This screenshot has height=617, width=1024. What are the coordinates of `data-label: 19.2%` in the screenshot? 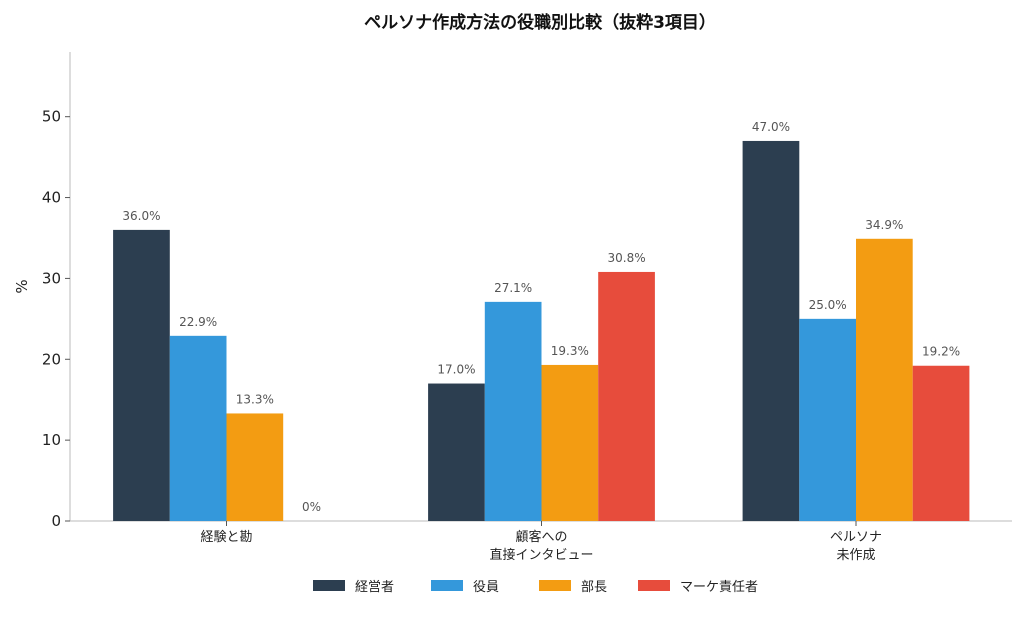 It's located at (941, 352).